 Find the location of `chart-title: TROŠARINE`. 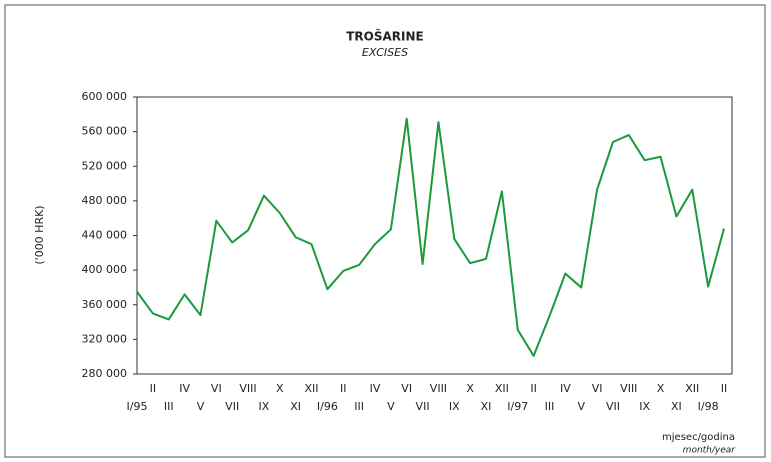

chart-title: TROŠARINE is located at coordinates (385, 36).